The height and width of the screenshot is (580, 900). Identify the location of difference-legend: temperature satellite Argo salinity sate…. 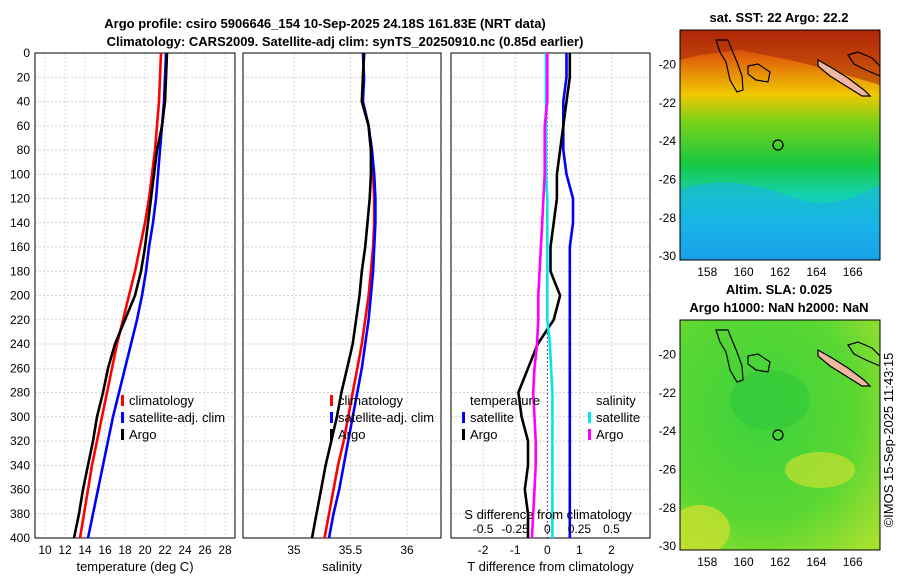
(551, 417).